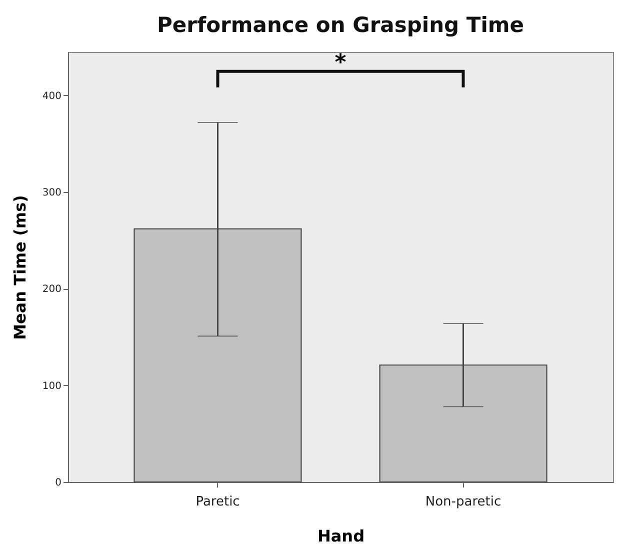 This screenshot has width=627, height=552. Describe the element at coordinates (218, 502) in the screenshot. I see `x-tick-label: Paretic` at that location.